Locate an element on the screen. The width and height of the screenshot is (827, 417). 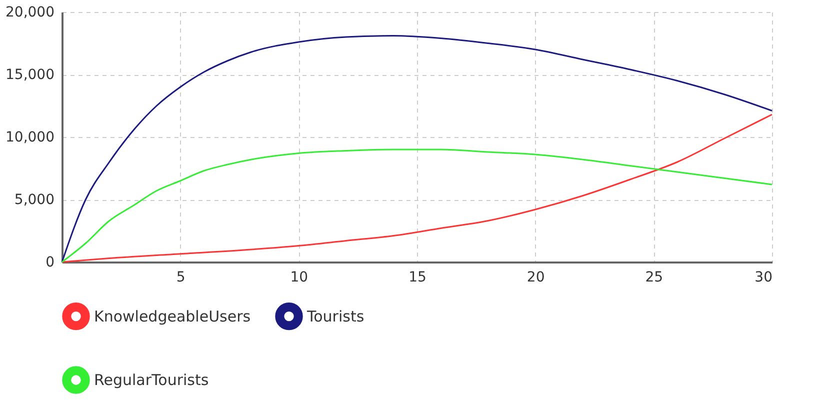
y-tick-label: 5,000 is located at coordinates (34, 200).